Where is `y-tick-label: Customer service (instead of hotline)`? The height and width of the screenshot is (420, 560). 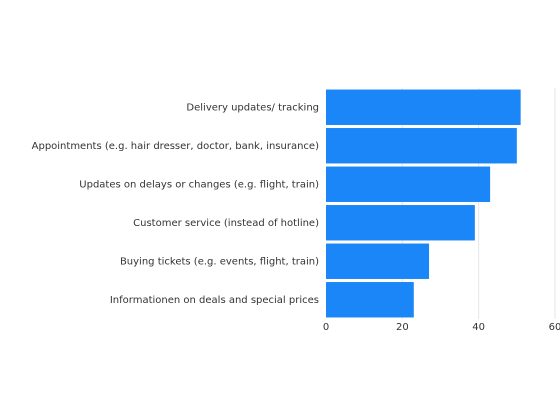
y-tick-label: Customer service (instead of hotline) is located at coordinates (226, 223).